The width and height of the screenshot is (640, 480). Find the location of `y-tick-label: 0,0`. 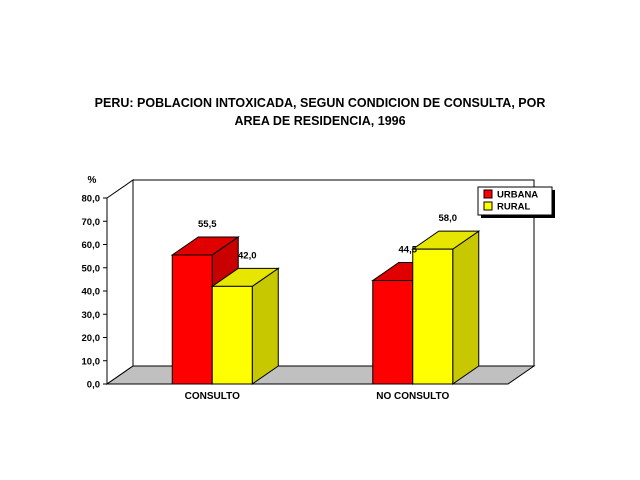

y-tick-label: 0,0 is located at coordinates (93, 385).